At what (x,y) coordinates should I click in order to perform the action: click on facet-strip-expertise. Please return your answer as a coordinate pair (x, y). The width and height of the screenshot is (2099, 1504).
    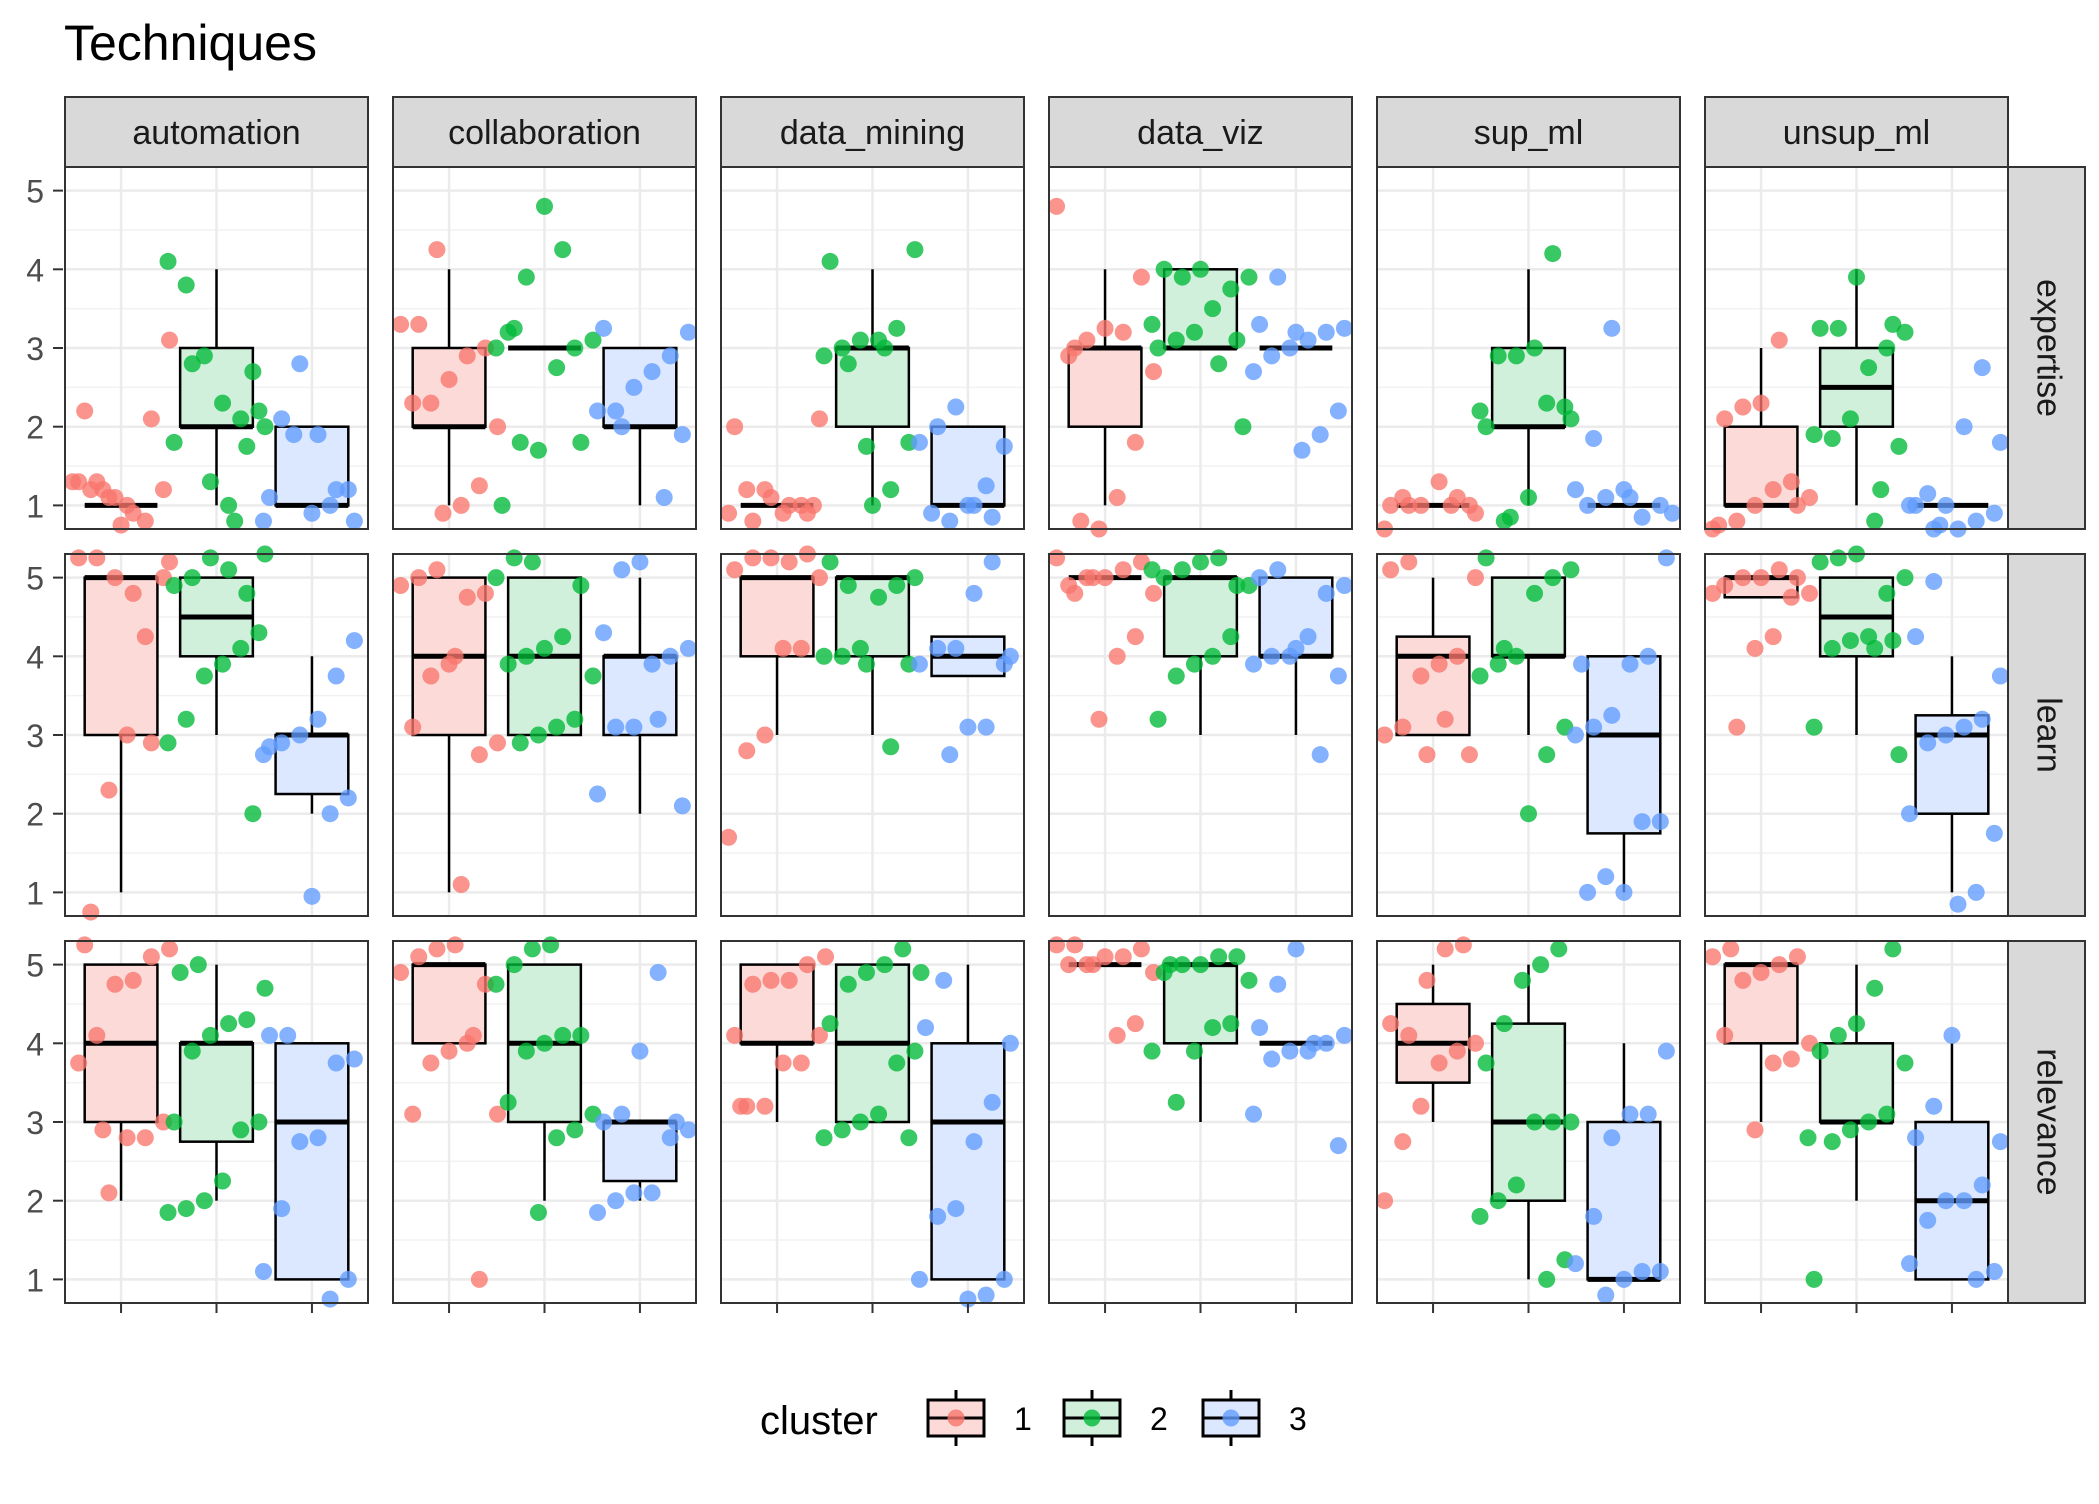
    Looking at the image, I should click on (2046, 348).